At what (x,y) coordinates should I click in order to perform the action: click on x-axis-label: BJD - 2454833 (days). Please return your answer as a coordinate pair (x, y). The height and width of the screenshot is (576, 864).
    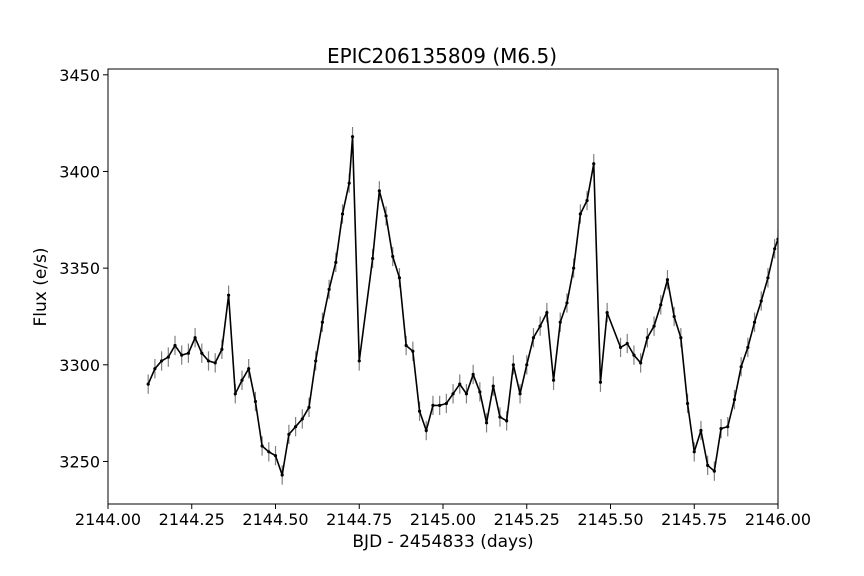
    Looking at the image, I should click on (442, 542).